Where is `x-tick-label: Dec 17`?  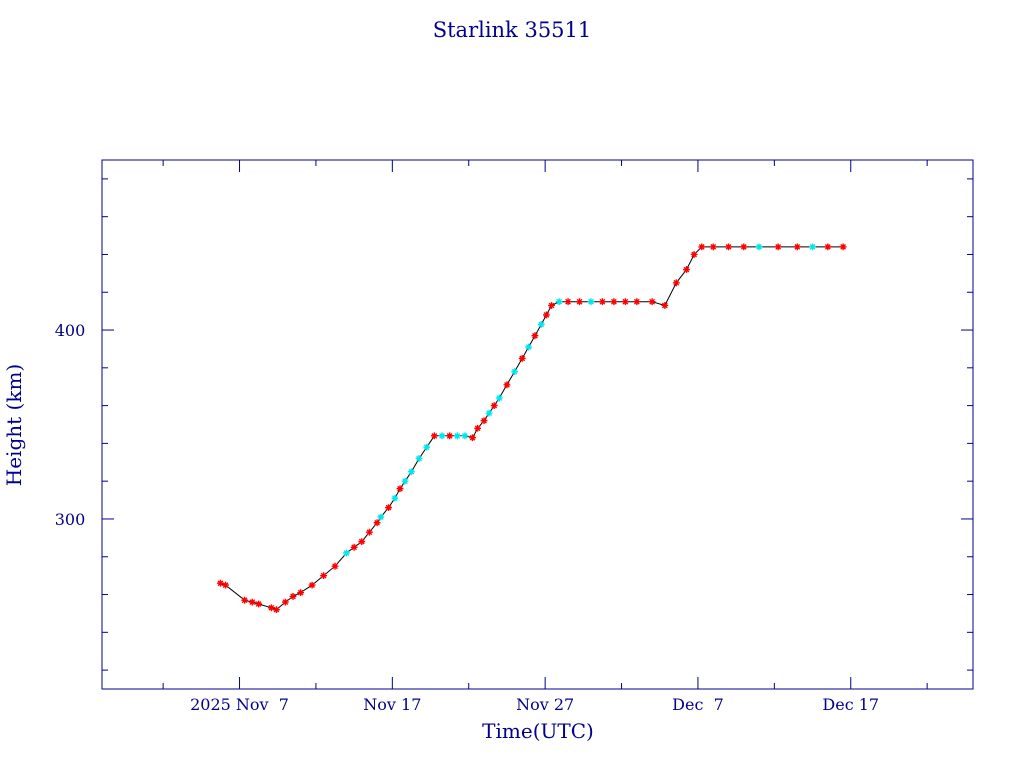
x-tick-label: Dec 17 is located at coordinates (850, 704).